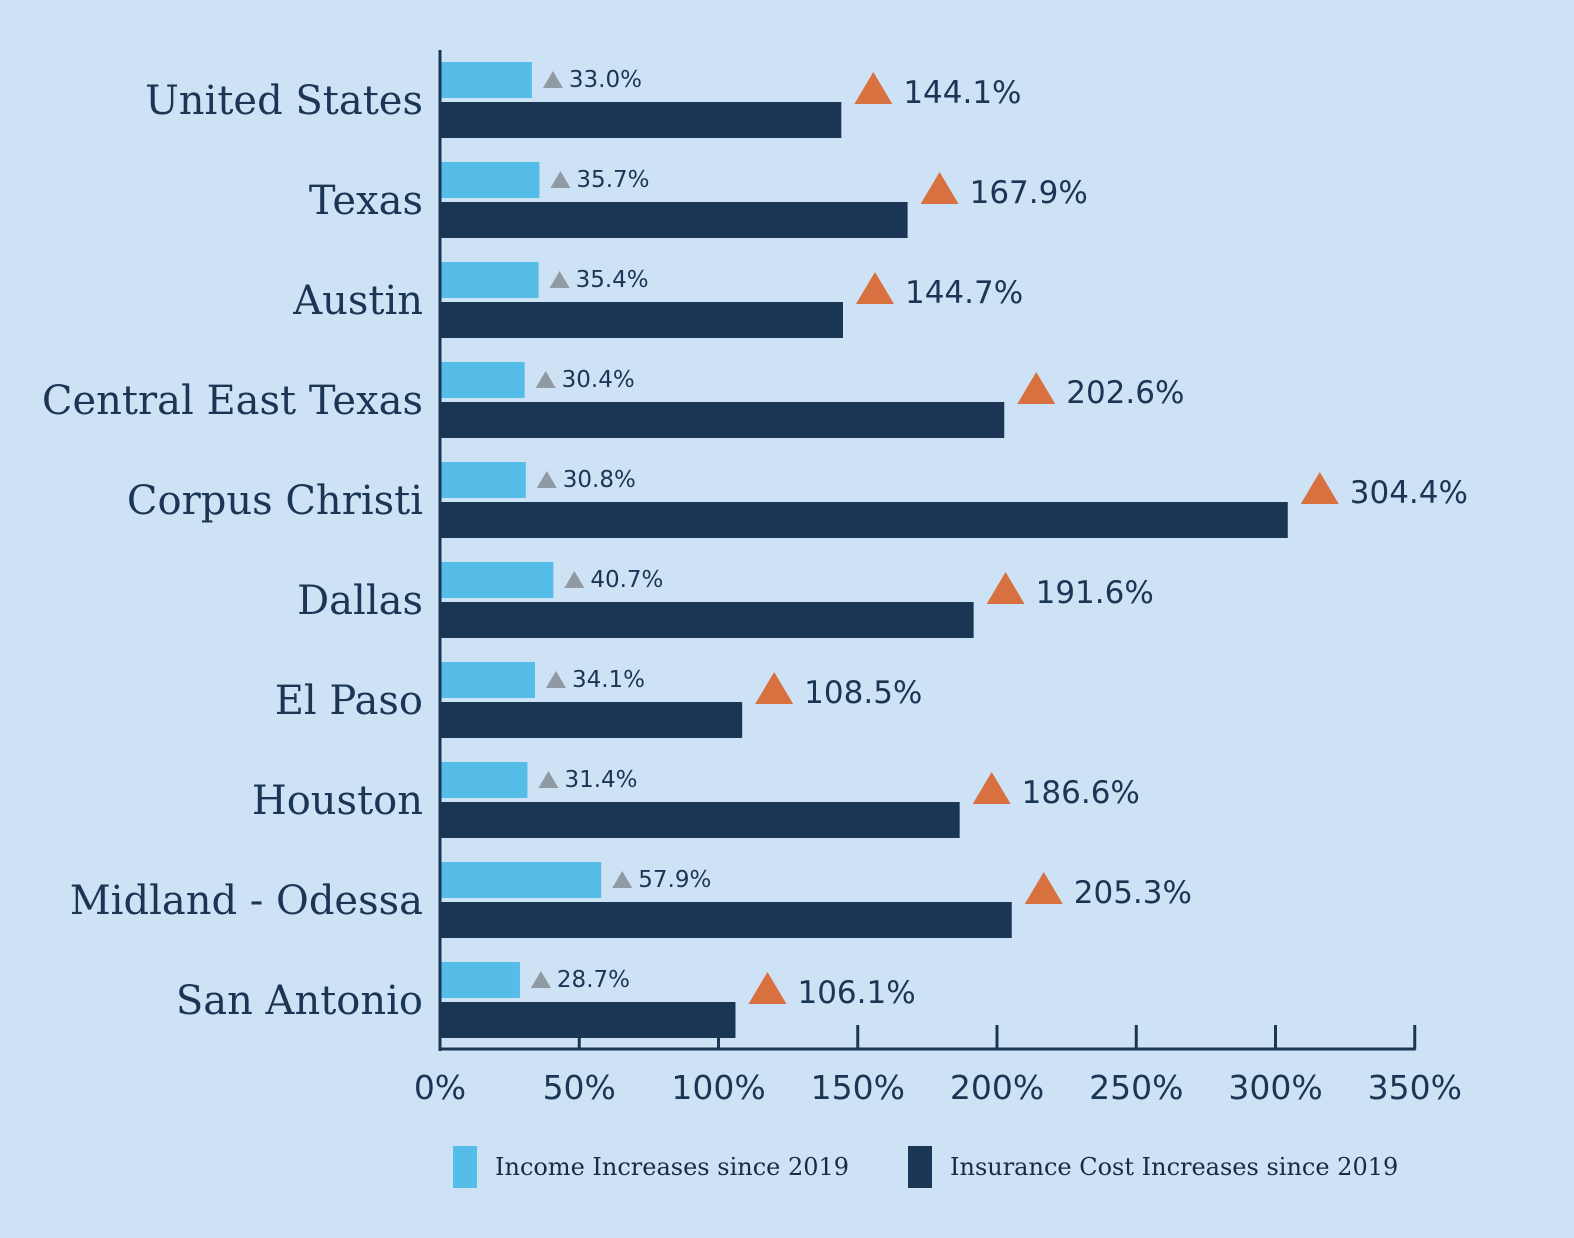 This screenshot has width=1574, height=1238. I want to click on income-value-label: 35.4%, so click(612, 280).